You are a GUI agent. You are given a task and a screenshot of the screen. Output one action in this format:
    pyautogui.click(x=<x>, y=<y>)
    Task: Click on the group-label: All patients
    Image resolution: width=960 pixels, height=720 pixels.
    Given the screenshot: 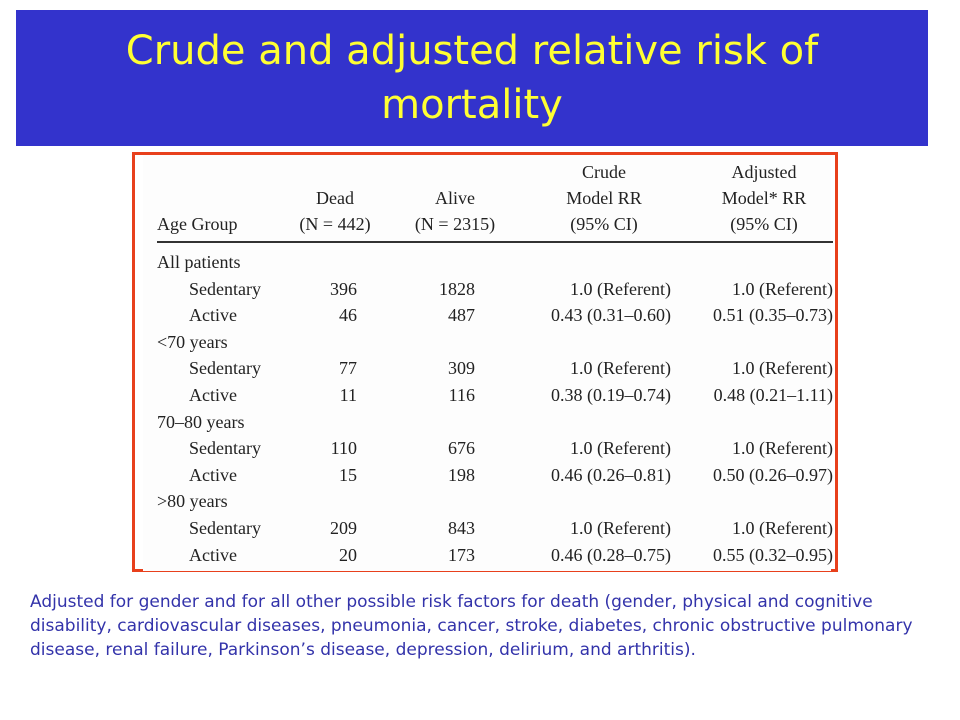 What is the action you would take?
    pyautogui.click(x=199, y=262)
    